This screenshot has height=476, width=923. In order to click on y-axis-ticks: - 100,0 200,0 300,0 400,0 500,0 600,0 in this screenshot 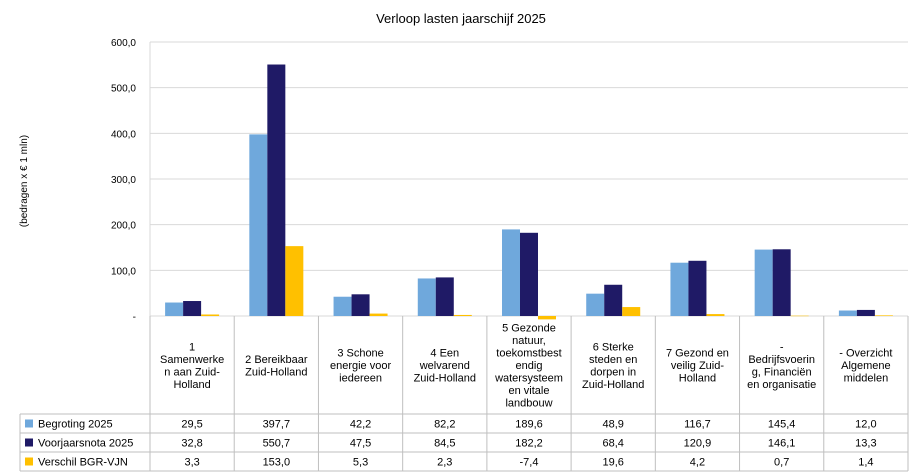, I will do `click(123, 180)`.